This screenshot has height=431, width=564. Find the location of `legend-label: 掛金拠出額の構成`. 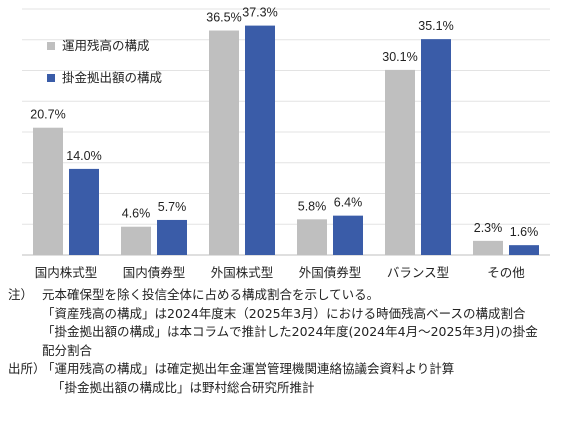

legend-label: 掛金拠出額の構成 is located at coordinates (112, 77).